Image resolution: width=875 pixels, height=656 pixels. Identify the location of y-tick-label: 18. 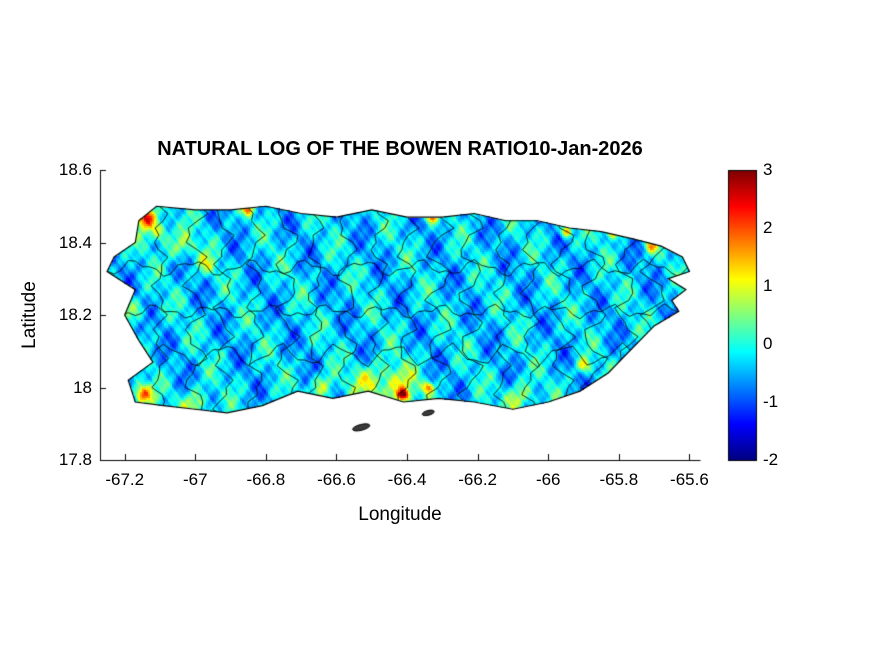
(82, 387).